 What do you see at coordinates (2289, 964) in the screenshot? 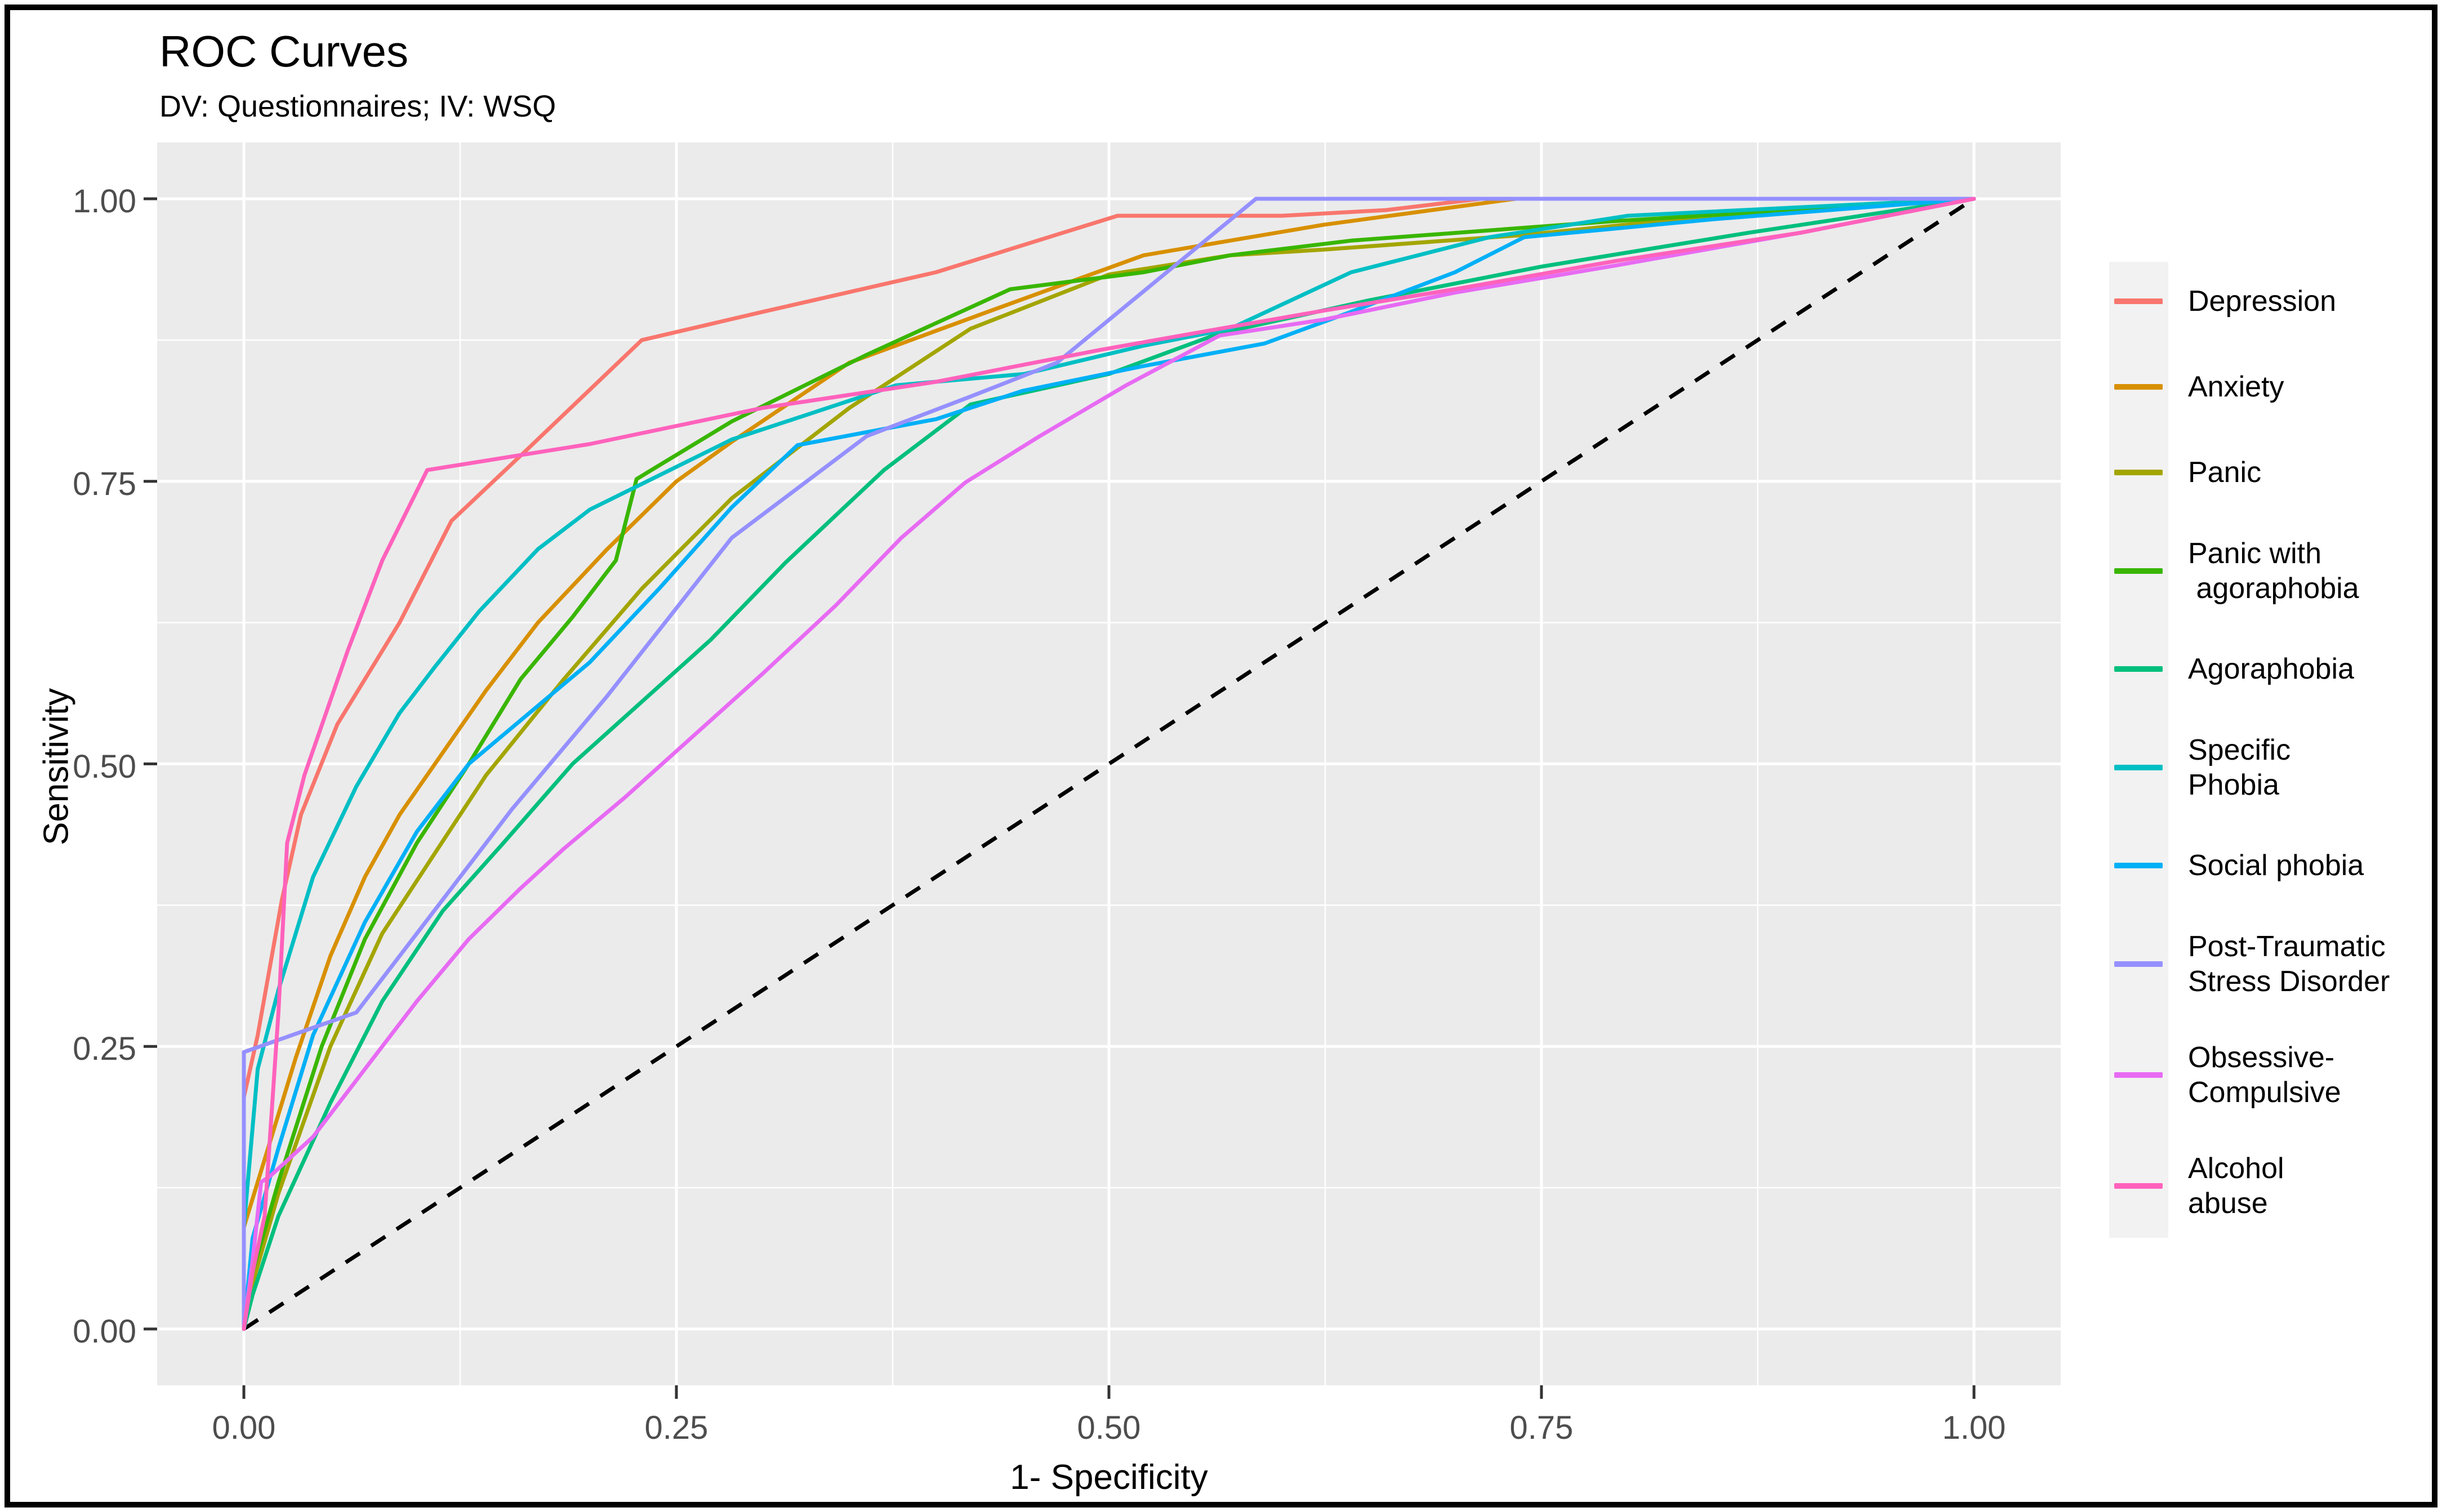
I see `legend-item-label: Post-Traumatic Stress Disorder` at bounding box center [2289, 964].